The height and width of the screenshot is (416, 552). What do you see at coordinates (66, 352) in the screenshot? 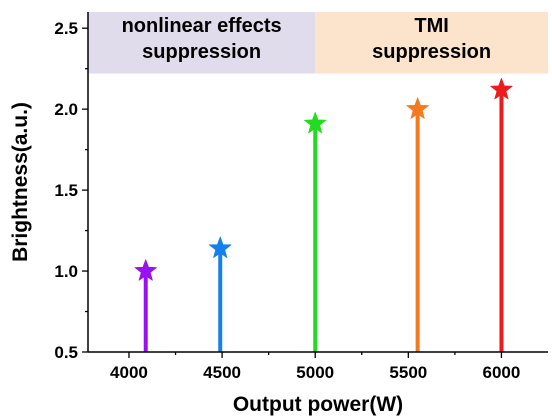
I see `y-tick-label-0: 0.5` at bounding box center [66, 352].